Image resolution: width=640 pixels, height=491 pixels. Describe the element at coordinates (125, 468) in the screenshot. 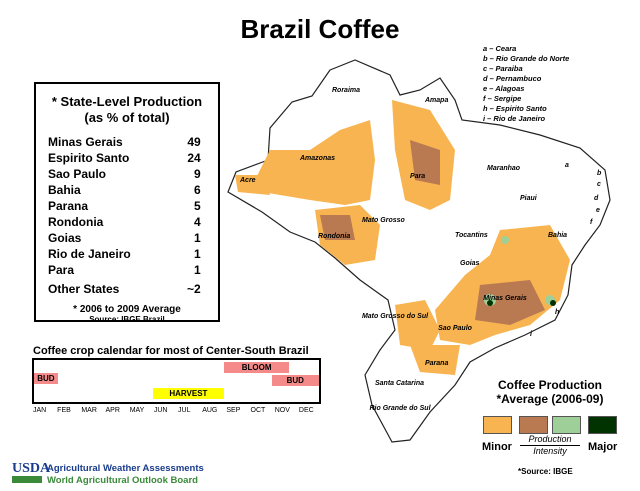

I see `footer-line1: Agricultural Weather Assessments` at that location.